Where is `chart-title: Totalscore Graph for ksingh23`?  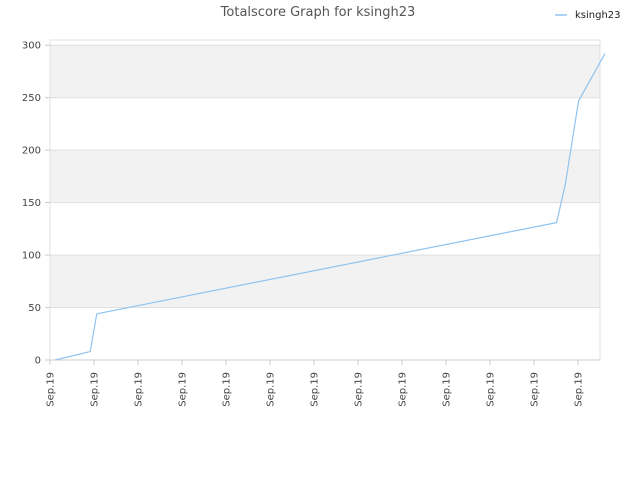
chart-title: Totalscore Graph for ksingh23 is located at coordinates (318, 12).